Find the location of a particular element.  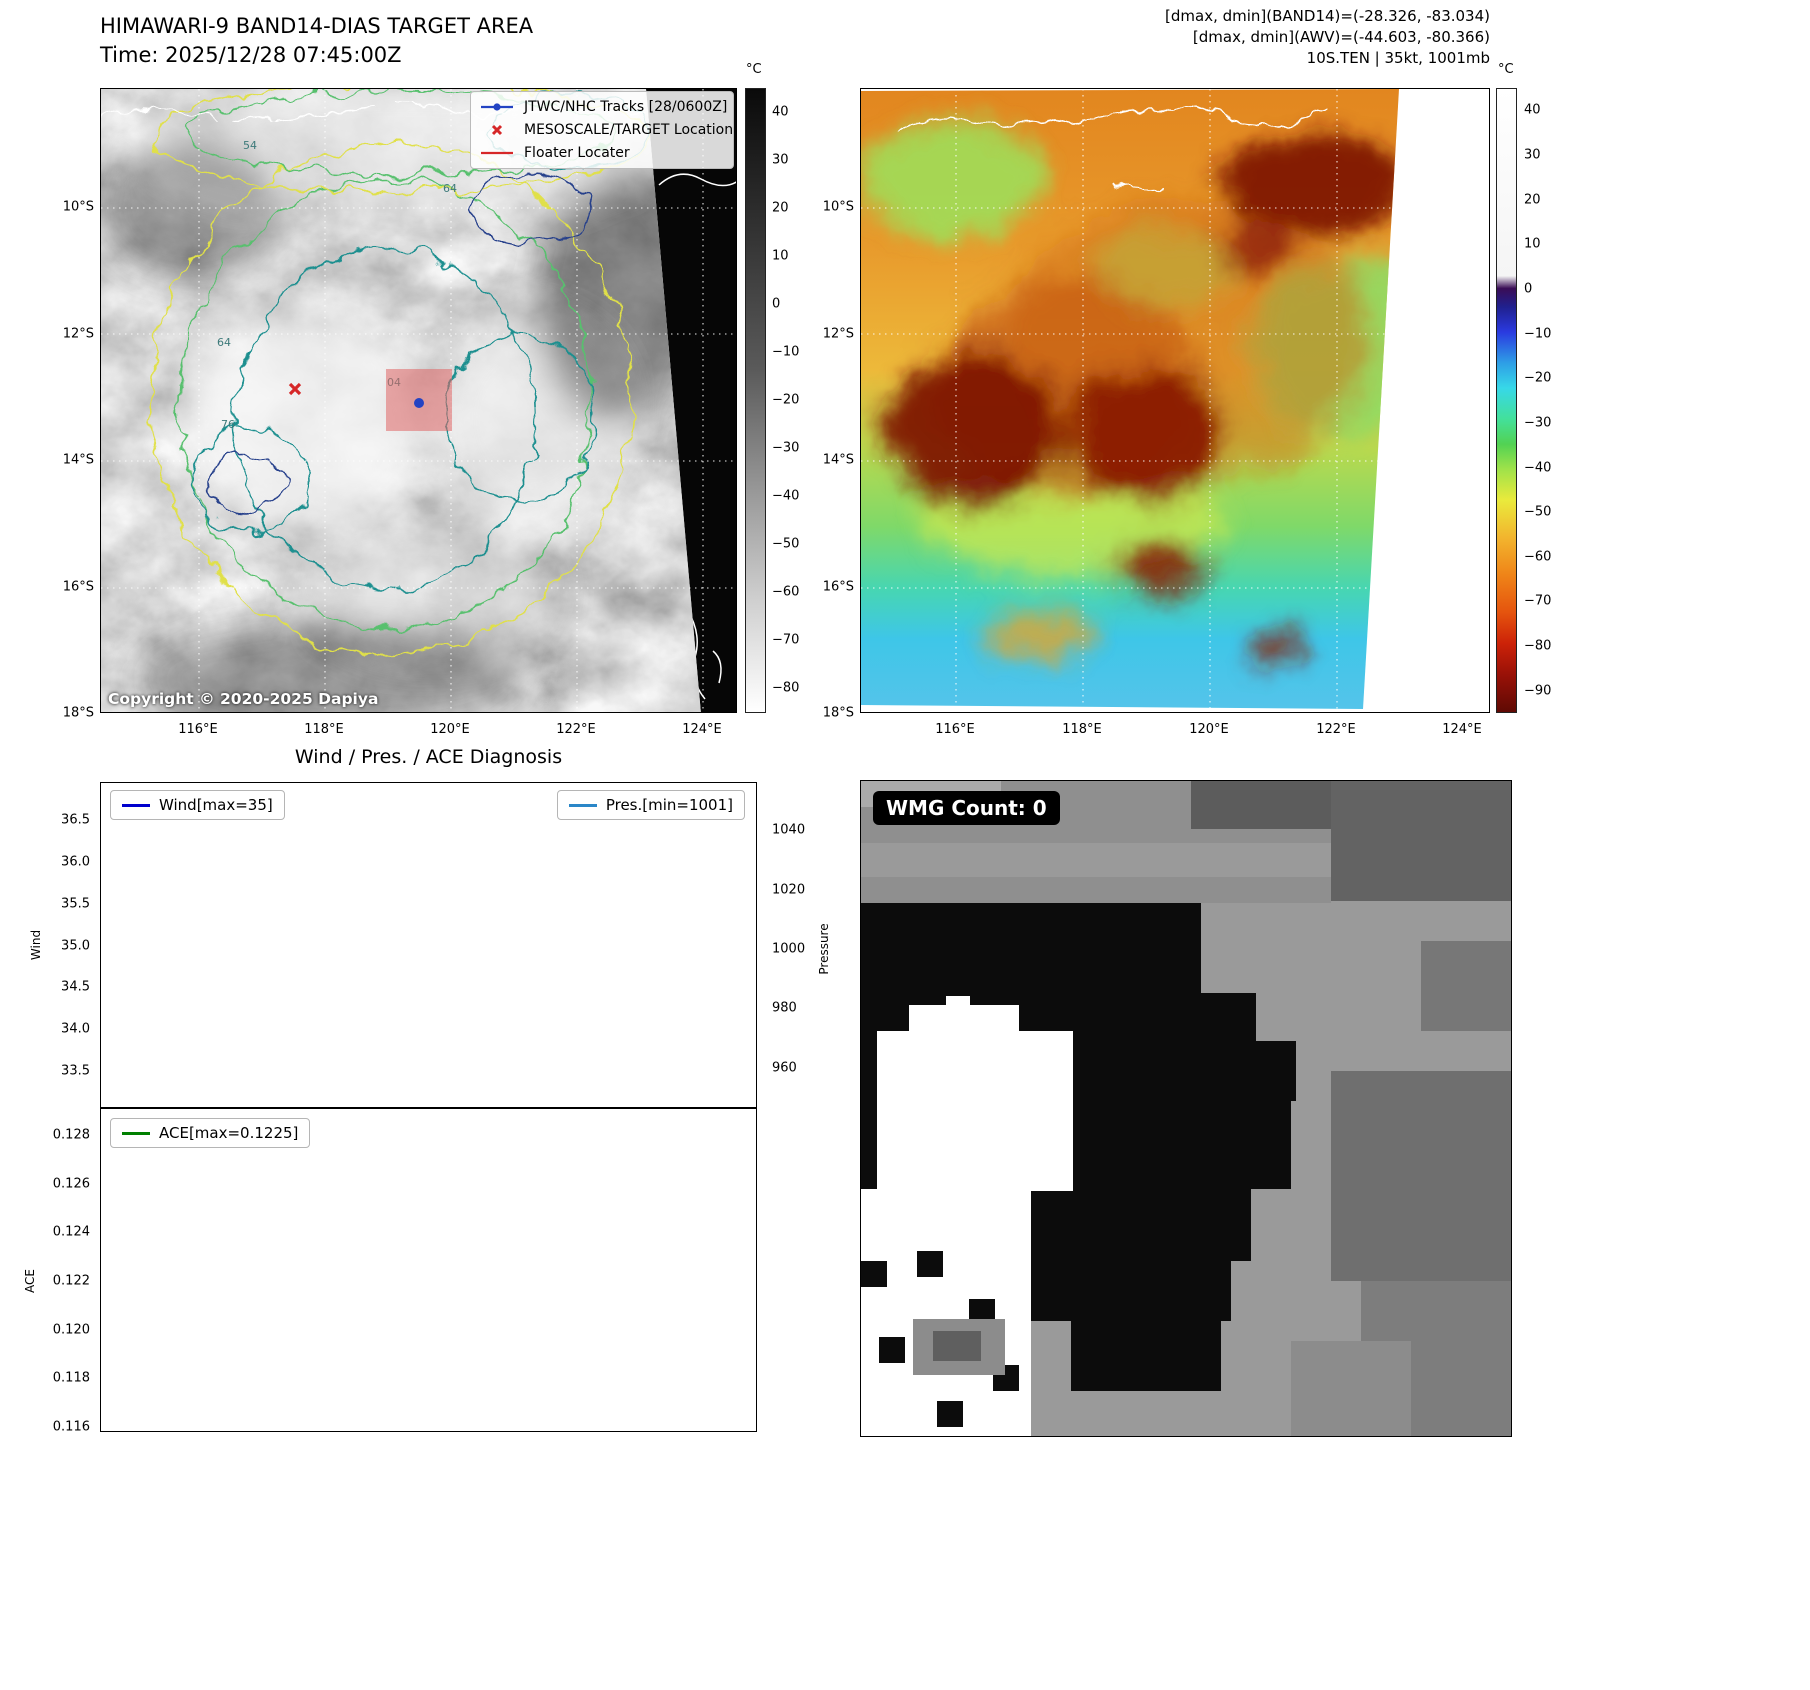

annotation-storm-status: 10S.TEN | 35kt, 1001mb is located at coordinates (1398, 58).